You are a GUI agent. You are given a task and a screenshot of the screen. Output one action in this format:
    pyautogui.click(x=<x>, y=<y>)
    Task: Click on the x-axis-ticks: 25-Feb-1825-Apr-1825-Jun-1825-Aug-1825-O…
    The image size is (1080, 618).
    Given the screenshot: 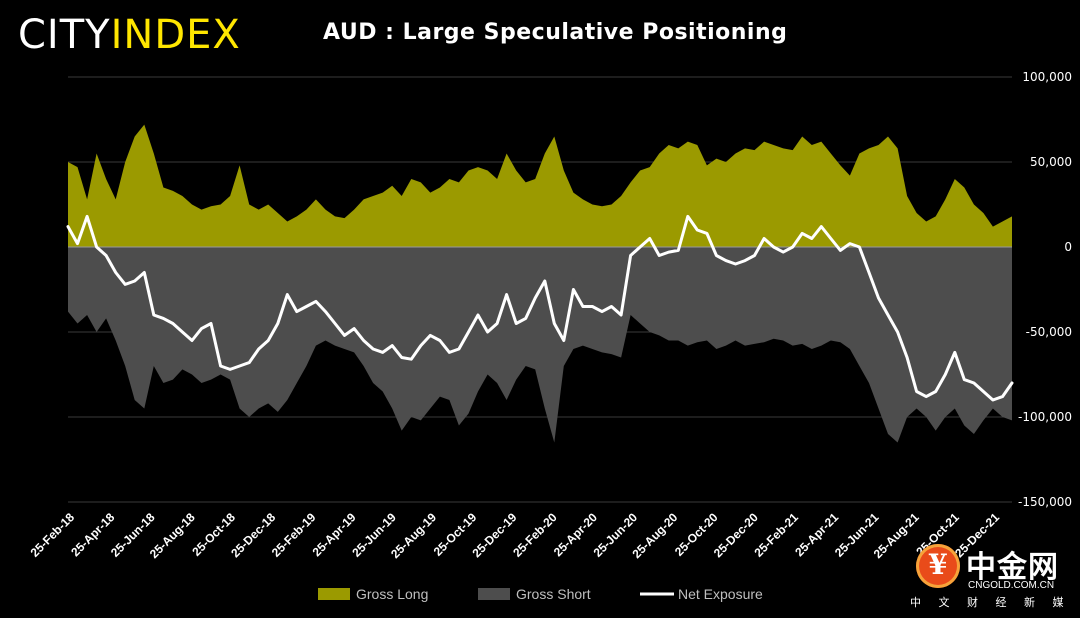 What is the action you would take?
    pyautogui.click(x=515, y=535)
    